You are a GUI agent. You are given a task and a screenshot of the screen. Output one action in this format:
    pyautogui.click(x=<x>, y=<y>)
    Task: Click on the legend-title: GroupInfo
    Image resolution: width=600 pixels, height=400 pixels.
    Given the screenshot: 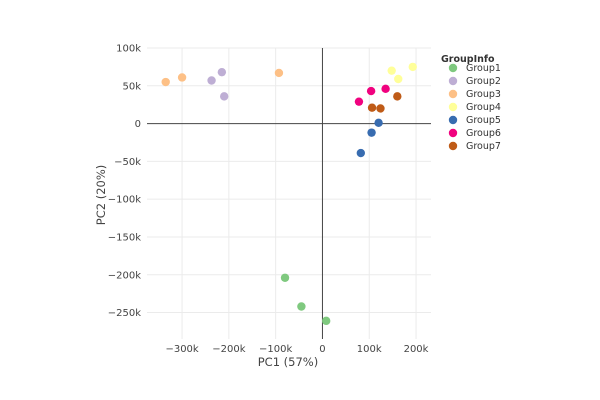 What is the action you would take?
    pyautogui.click(x=468, y=59)
    